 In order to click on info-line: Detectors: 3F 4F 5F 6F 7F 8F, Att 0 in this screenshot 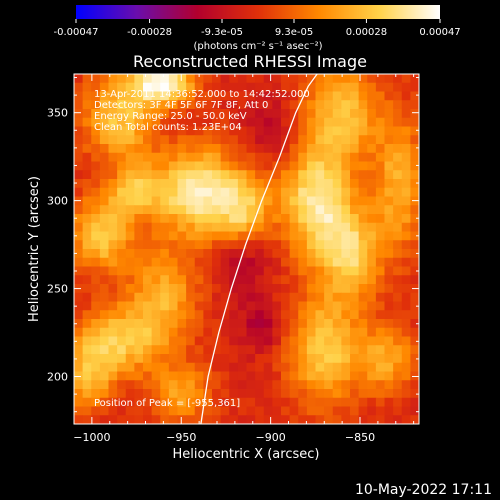, I will do `click(181, 105)`.